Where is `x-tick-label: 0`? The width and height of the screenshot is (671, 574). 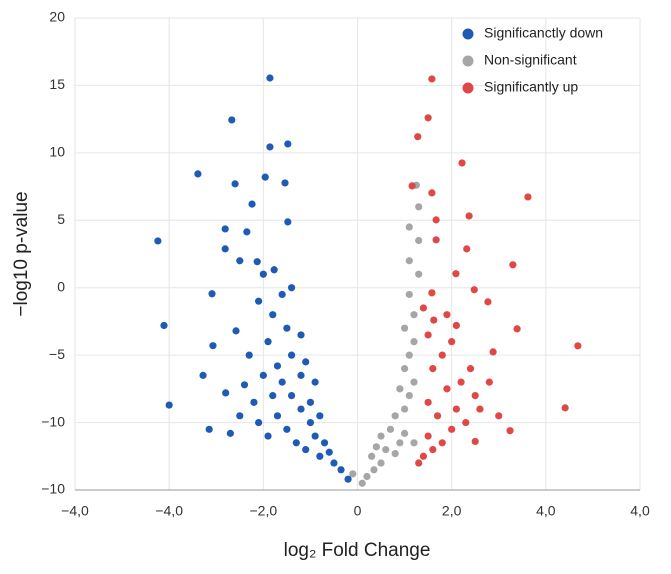 x-tick-label: 0 is located at coordinates (358, 511).